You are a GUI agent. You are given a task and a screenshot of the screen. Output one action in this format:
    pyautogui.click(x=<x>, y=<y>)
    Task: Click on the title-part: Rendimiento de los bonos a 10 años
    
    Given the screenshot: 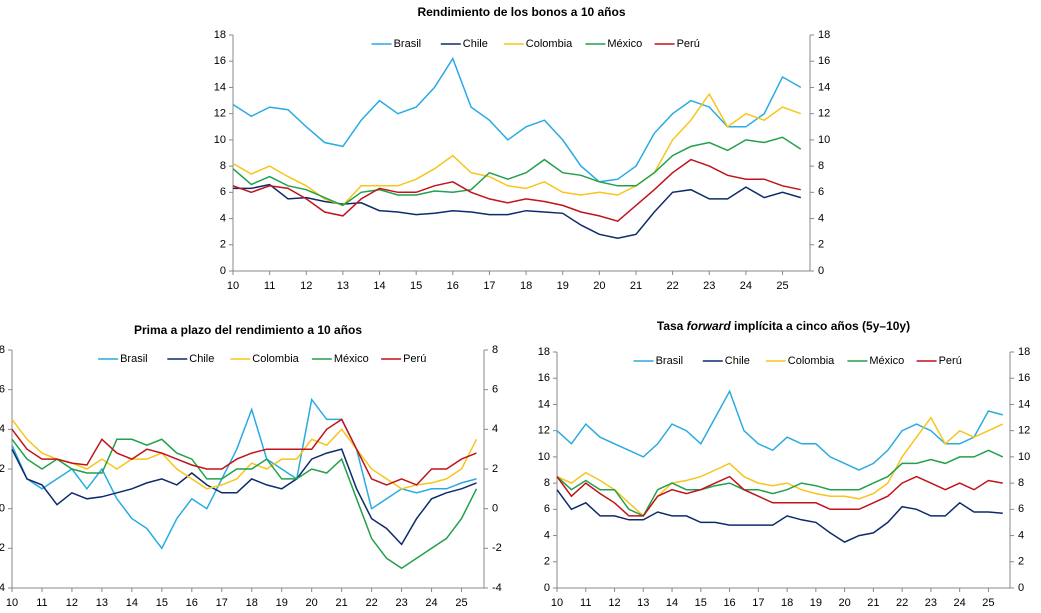 What is the action you would take?
    pyautogui.click(x=521, y=12)
    